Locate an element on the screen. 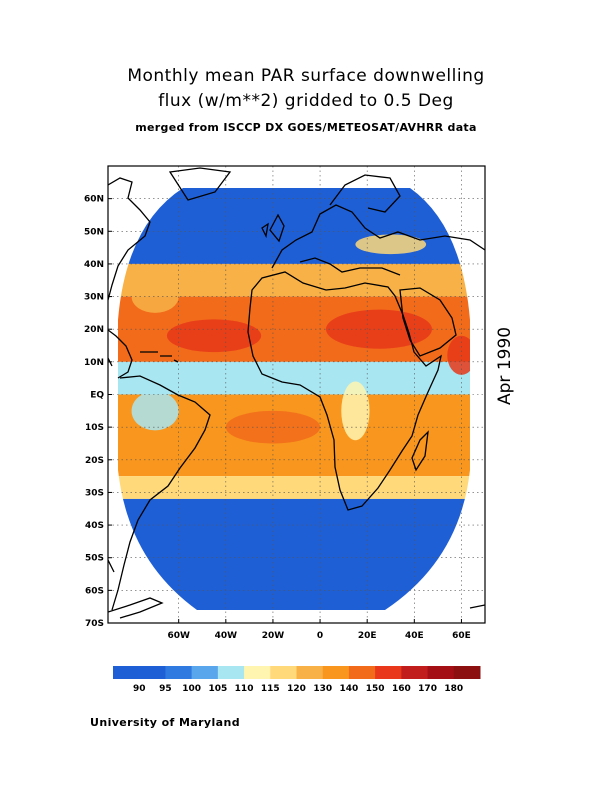 The width and height of the screenshot is (612, 792). map-title-line-2: flux (w/m**2) gridded to 0.5 Deg is located at coordinates (306, 101).